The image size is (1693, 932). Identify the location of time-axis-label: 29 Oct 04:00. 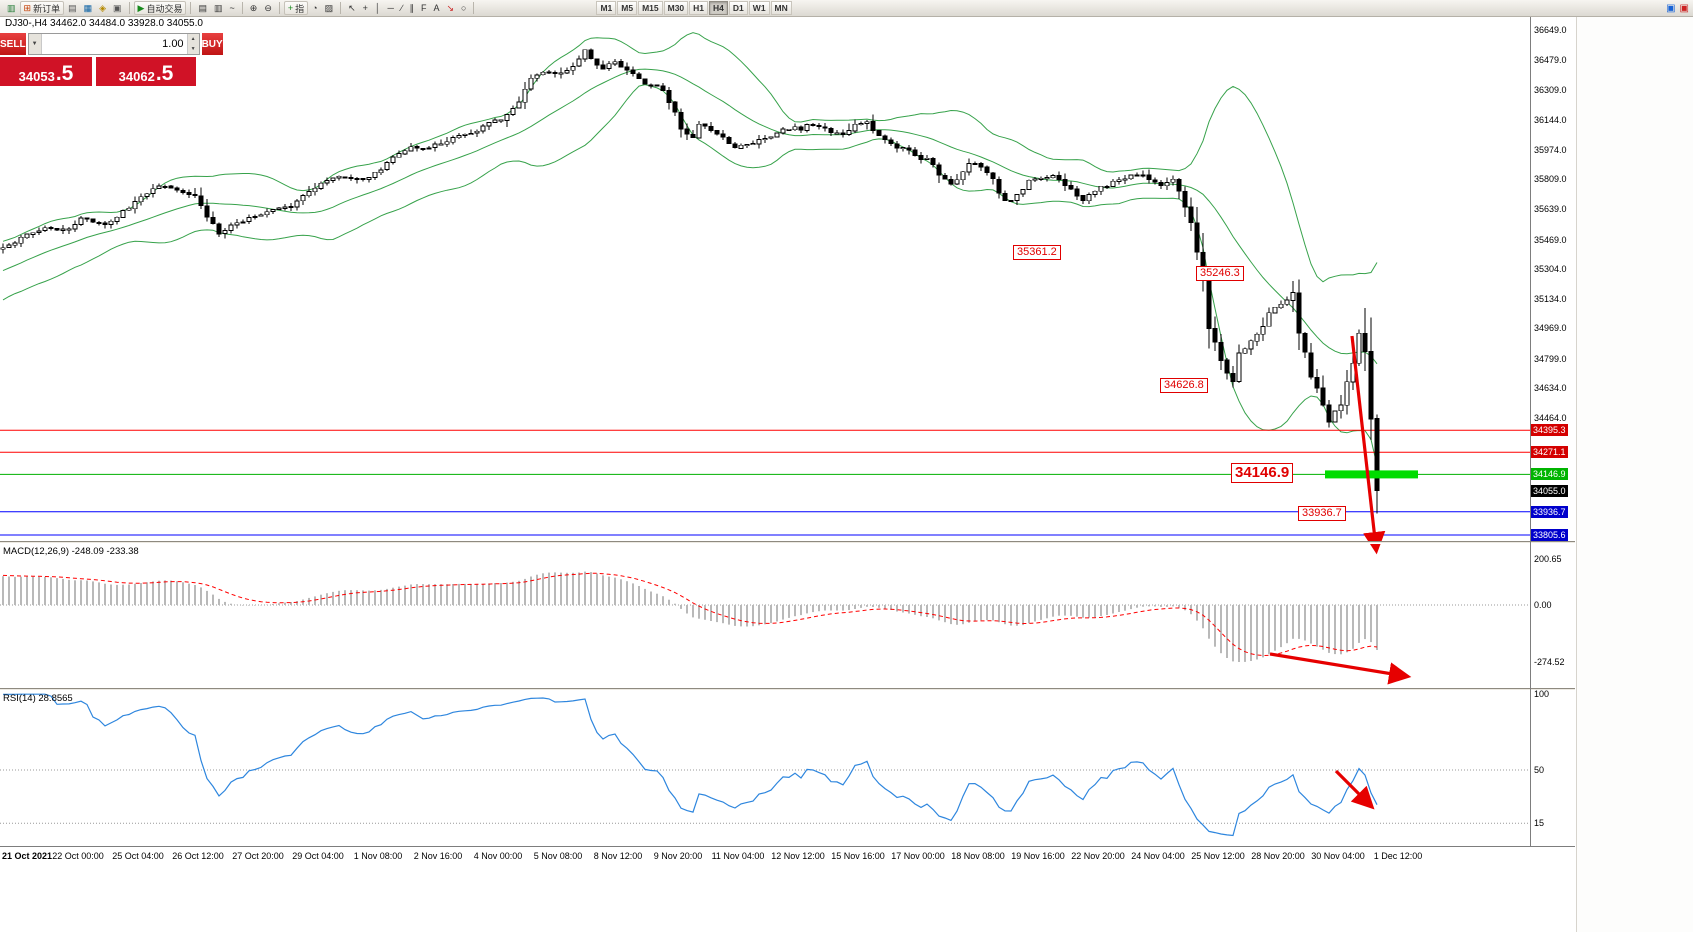
(318, 856).